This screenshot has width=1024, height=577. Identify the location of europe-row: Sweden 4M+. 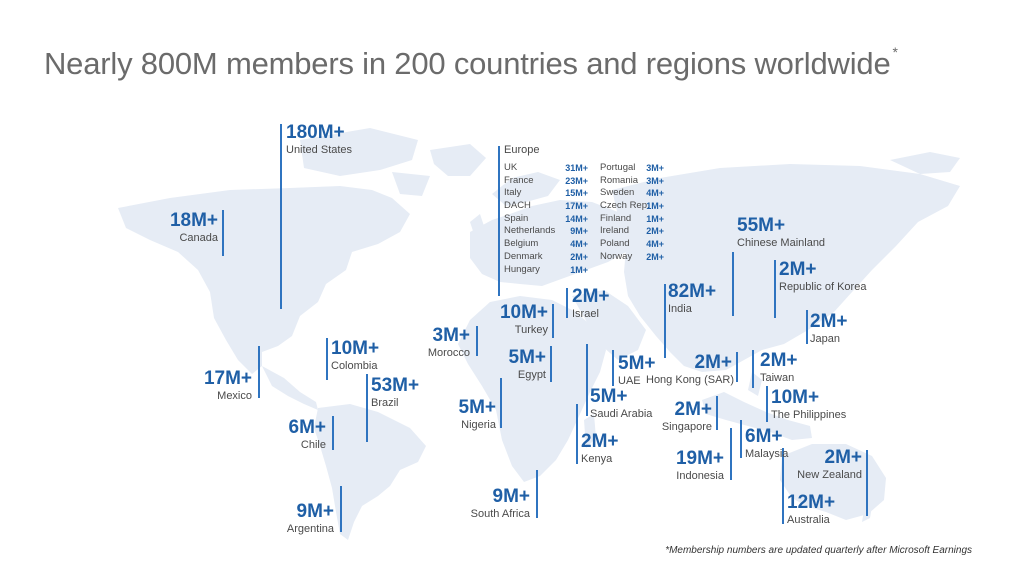
(632, 193).